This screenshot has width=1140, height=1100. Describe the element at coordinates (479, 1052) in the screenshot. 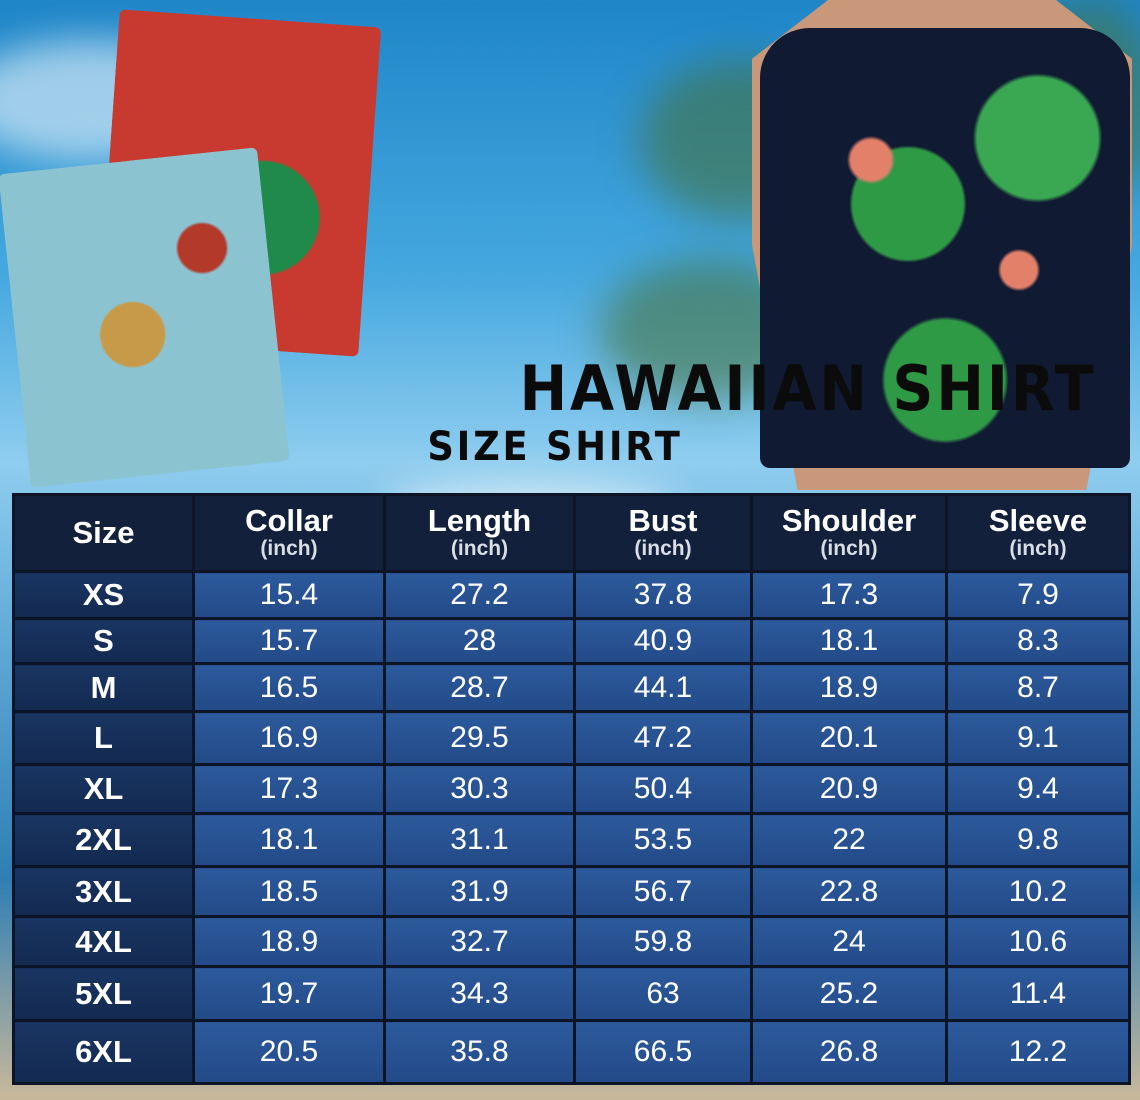

I see `measurement-cell: 35.8` at that location.